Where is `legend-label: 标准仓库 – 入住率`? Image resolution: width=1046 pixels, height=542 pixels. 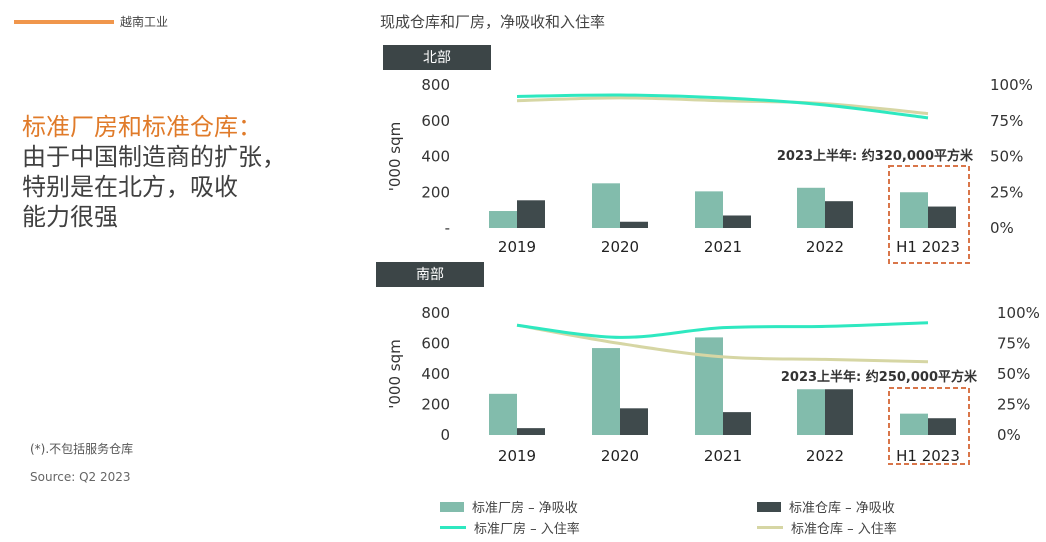 legend-label: 标准仓库 – 入住率 is located at coordinates (844, 529).